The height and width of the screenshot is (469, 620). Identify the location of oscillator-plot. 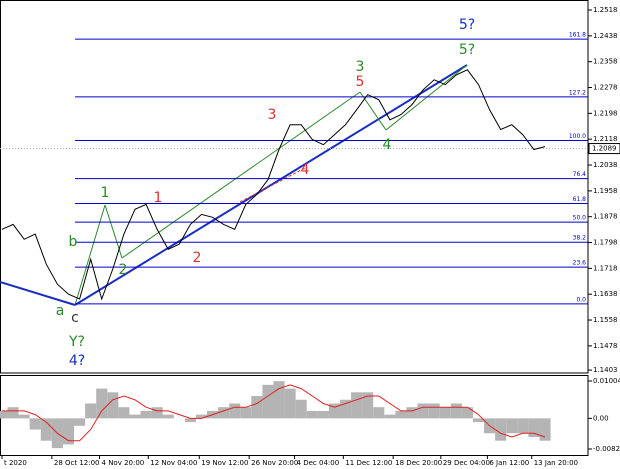
(275, 415).